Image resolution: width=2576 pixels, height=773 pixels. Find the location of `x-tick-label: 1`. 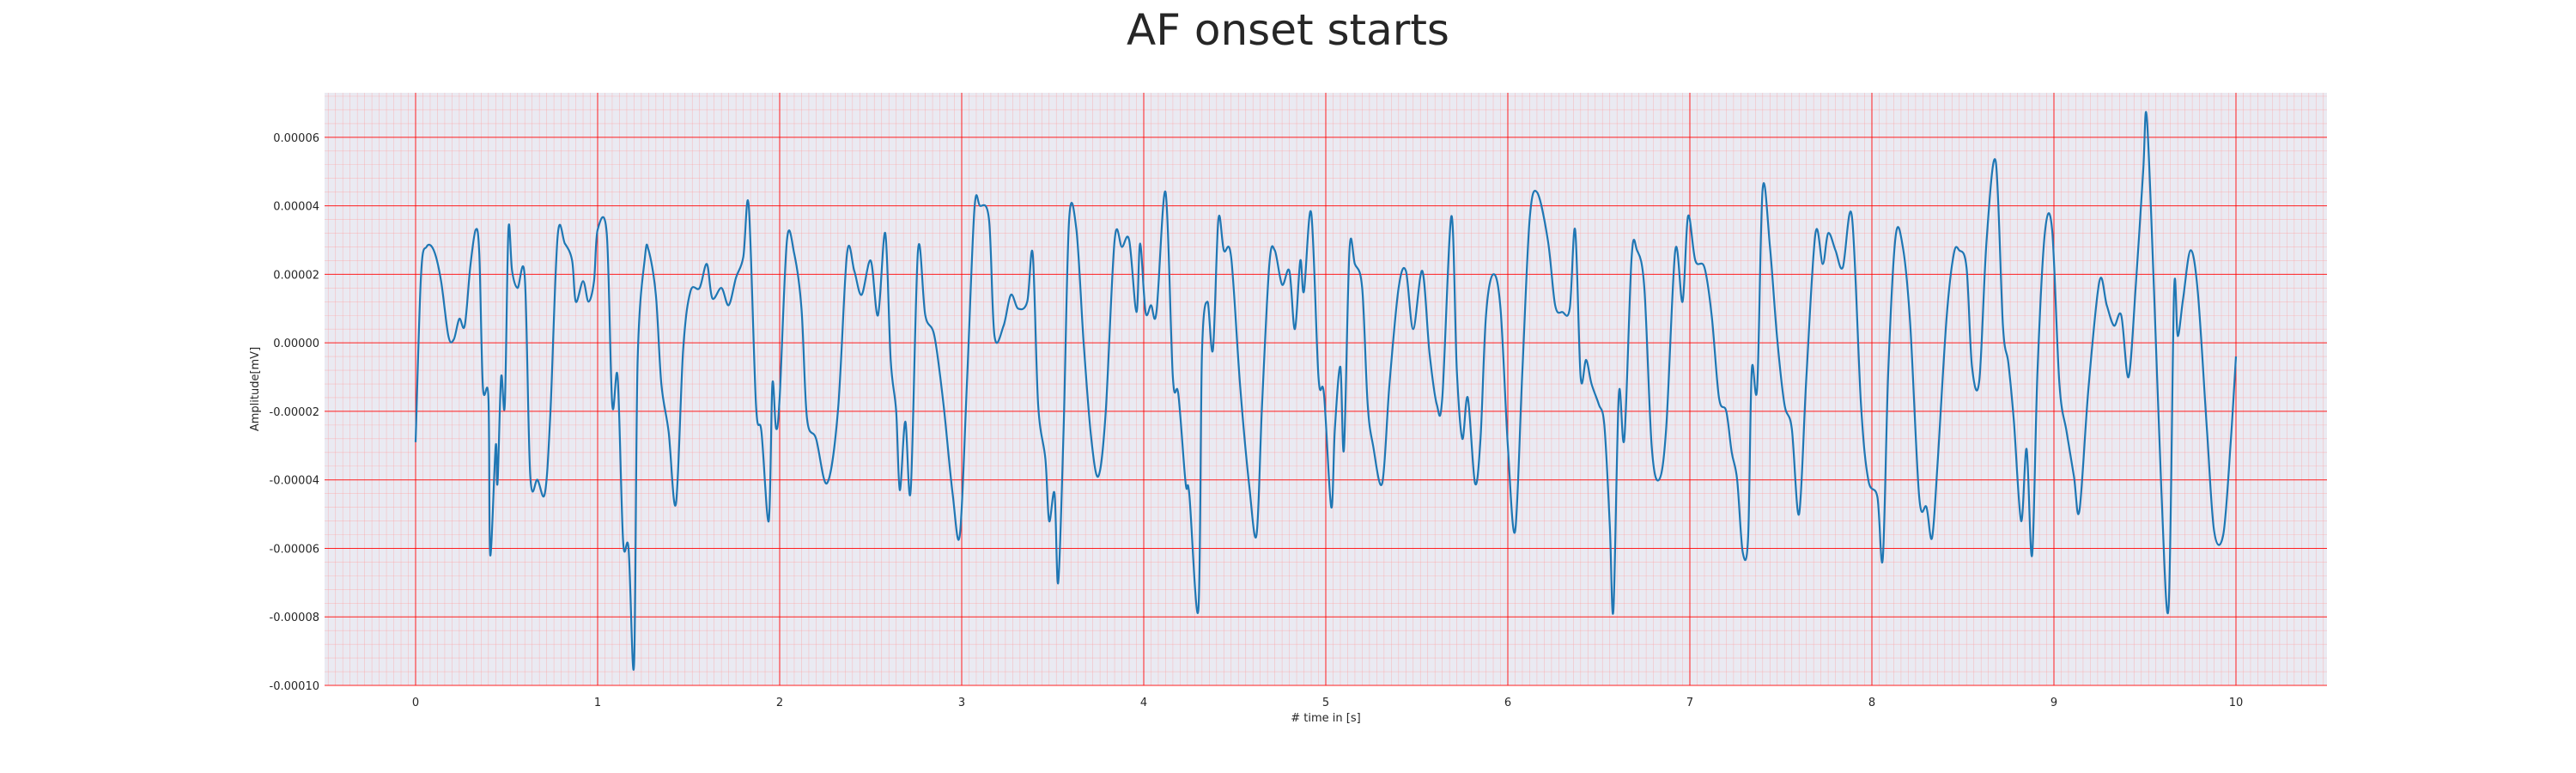

x-tick-label: 1 is located at coordinates (597, 703).